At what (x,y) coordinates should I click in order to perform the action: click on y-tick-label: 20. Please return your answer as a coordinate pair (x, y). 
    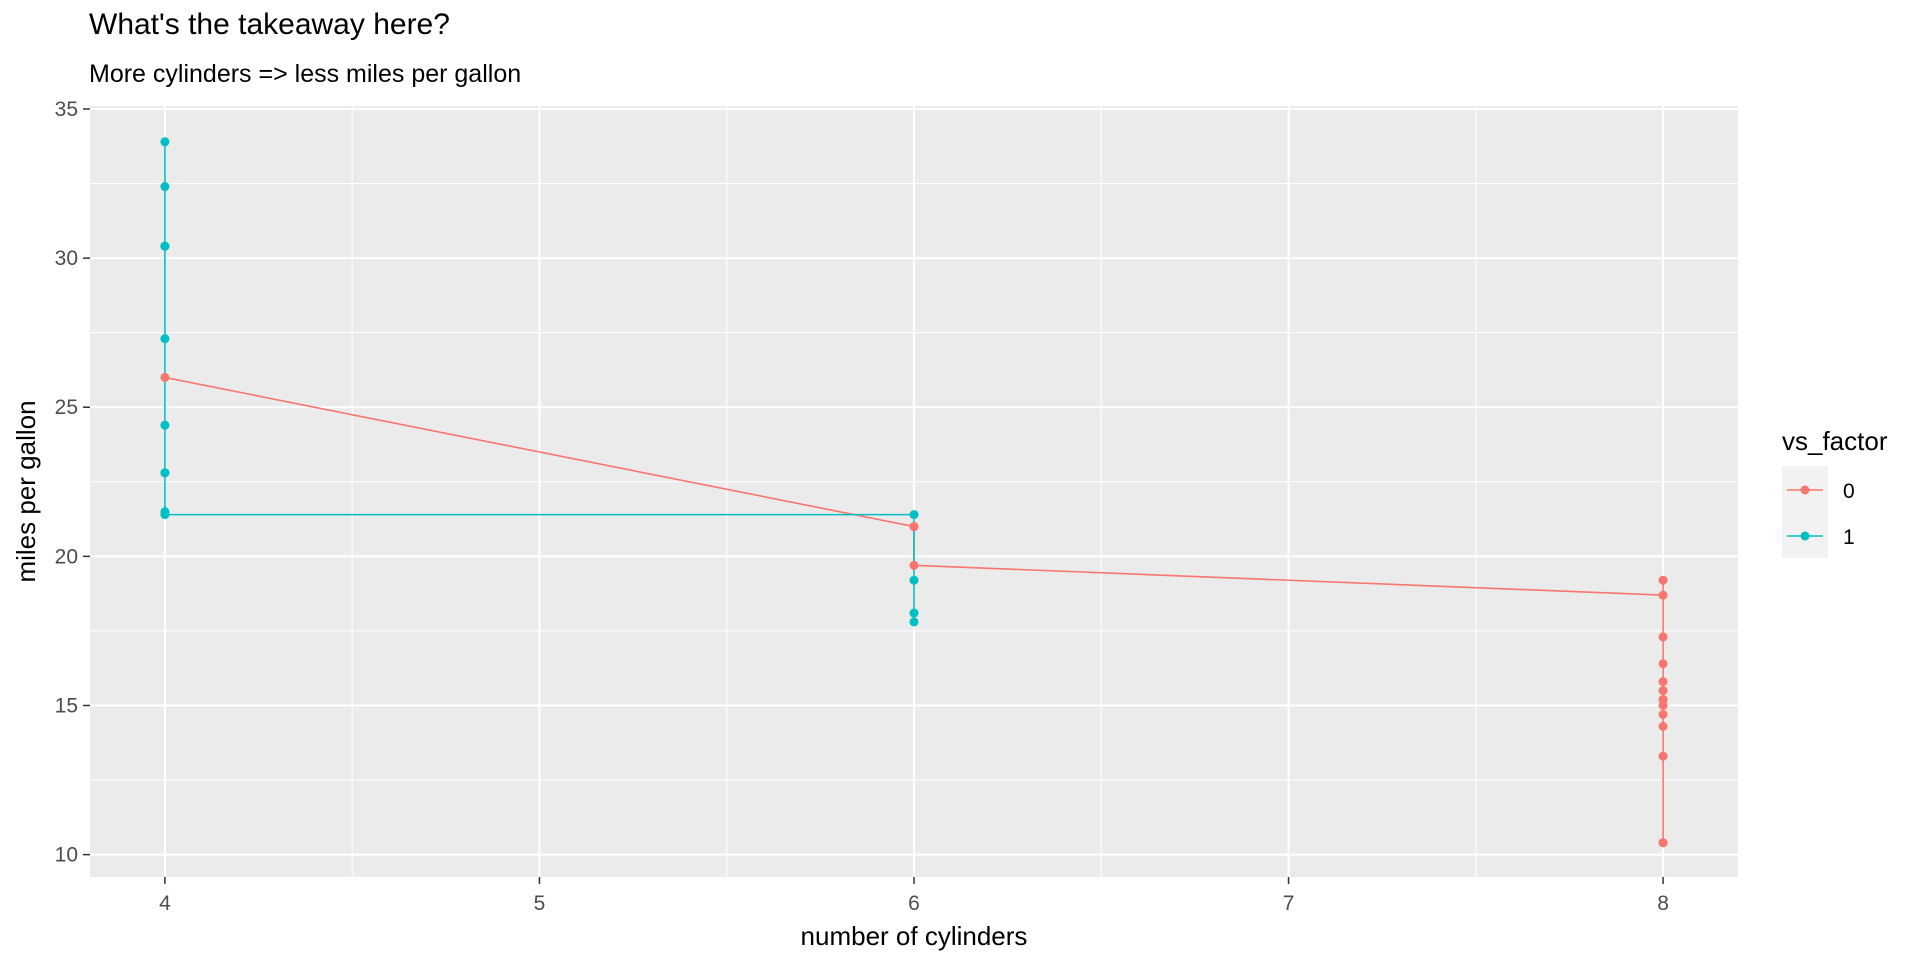
    Looking at the image, I should click on (66, 556).